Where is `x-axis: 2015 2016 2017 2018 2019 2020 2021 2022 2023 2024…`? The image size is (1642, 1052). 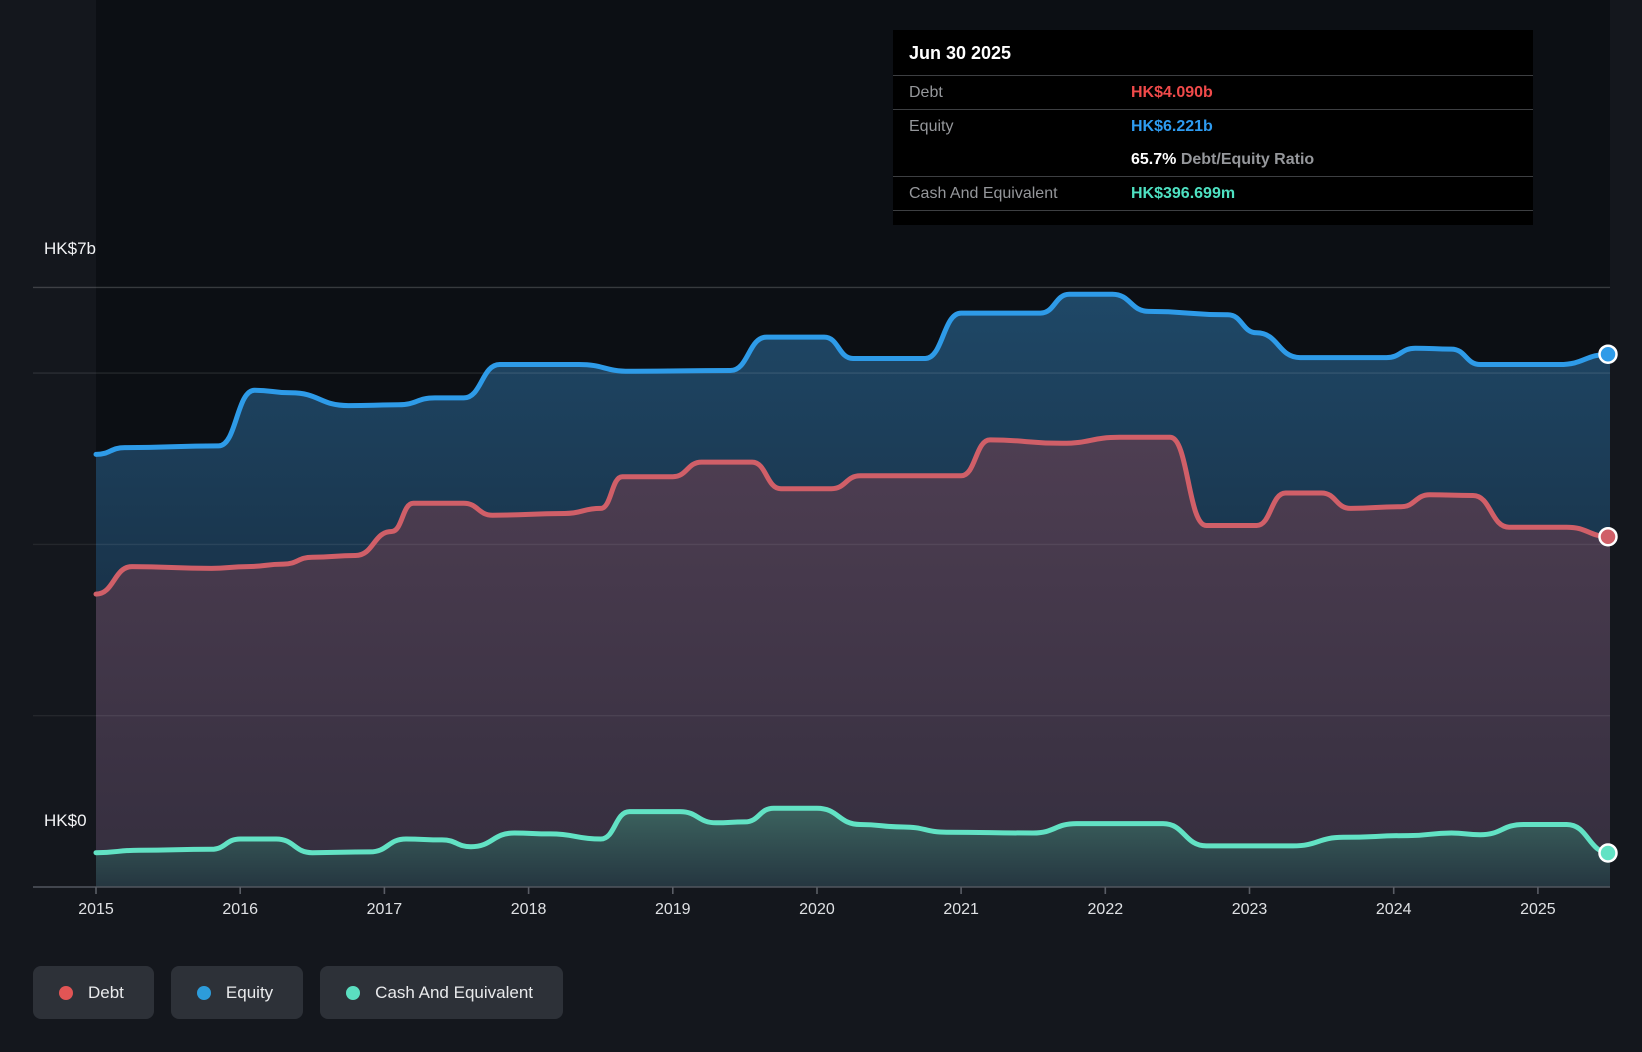 x-axis: 2015 2016 2017 2018 2019 2020 2021 2022 2023 2024… is located at coordinates (821, 914).